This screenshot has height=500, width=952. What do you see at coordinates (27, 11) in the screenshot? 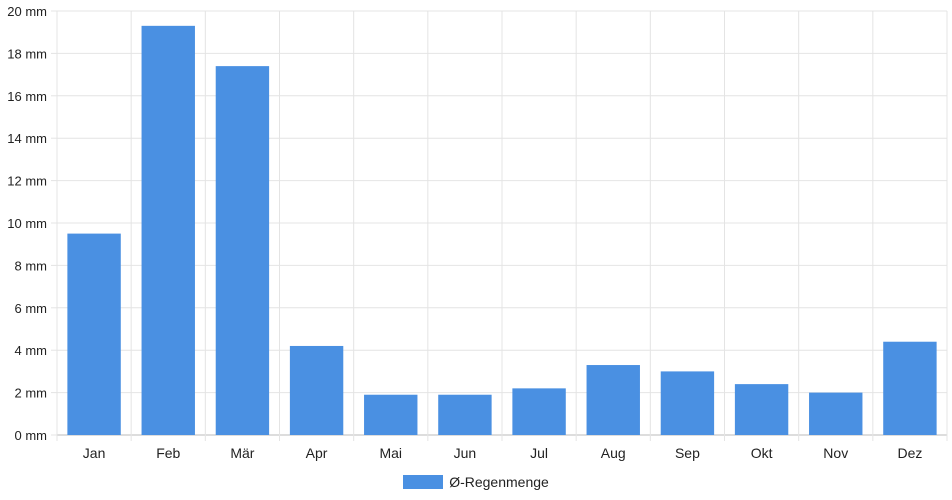
I see `y-tick-label: 20 mm` at bounding box center [27, 11].